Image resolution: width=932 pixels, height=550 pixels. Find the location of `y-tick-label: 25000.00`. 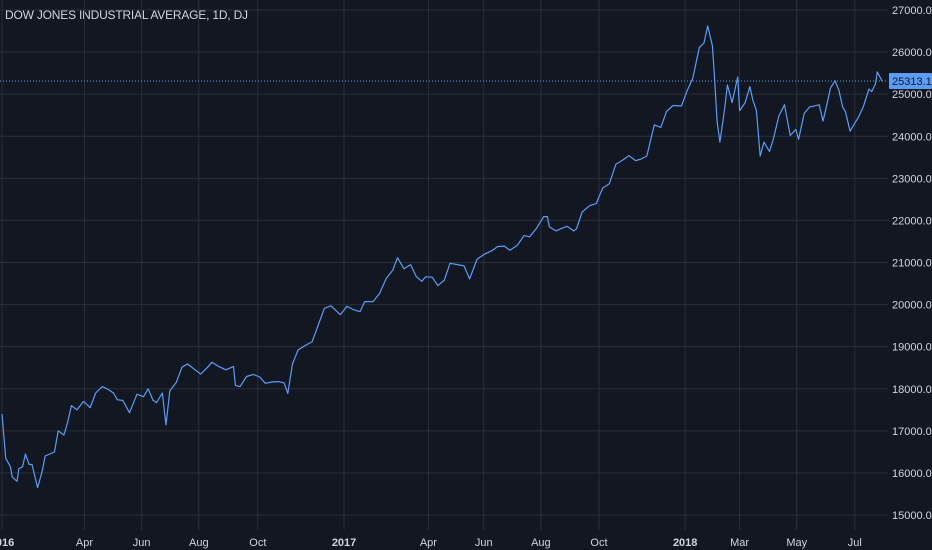

y-tick-label: 25000.00 is located at coordinates (912, 95).